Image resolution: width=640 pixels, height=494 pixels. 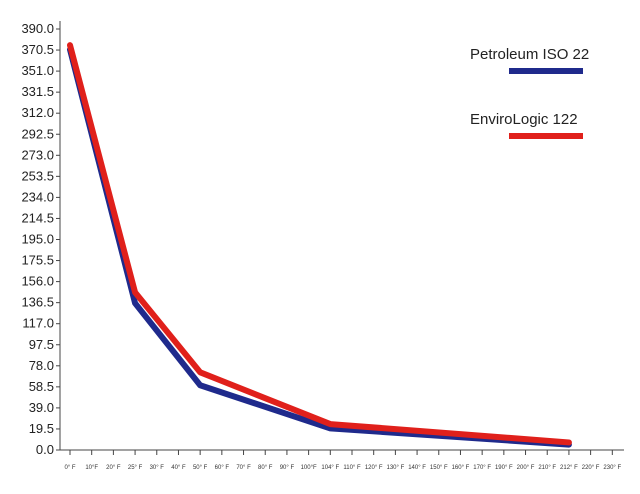 I want to click on x-tick-label: 160° F, so click(x=461, y=468).